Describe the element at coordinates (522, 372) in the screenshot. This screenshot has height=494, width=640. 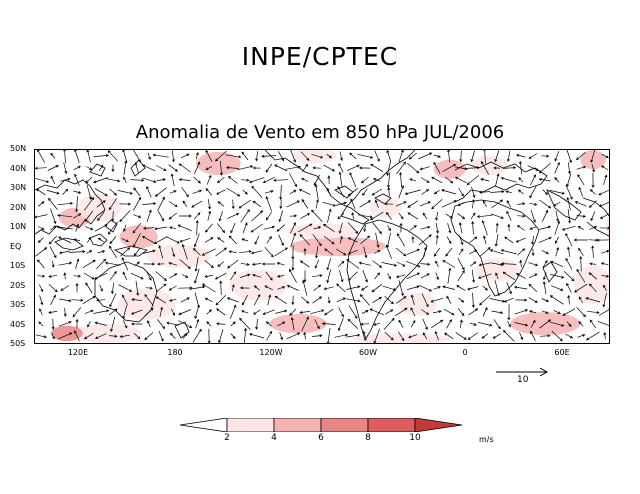
I see `reference-vector-arrow` at that location.